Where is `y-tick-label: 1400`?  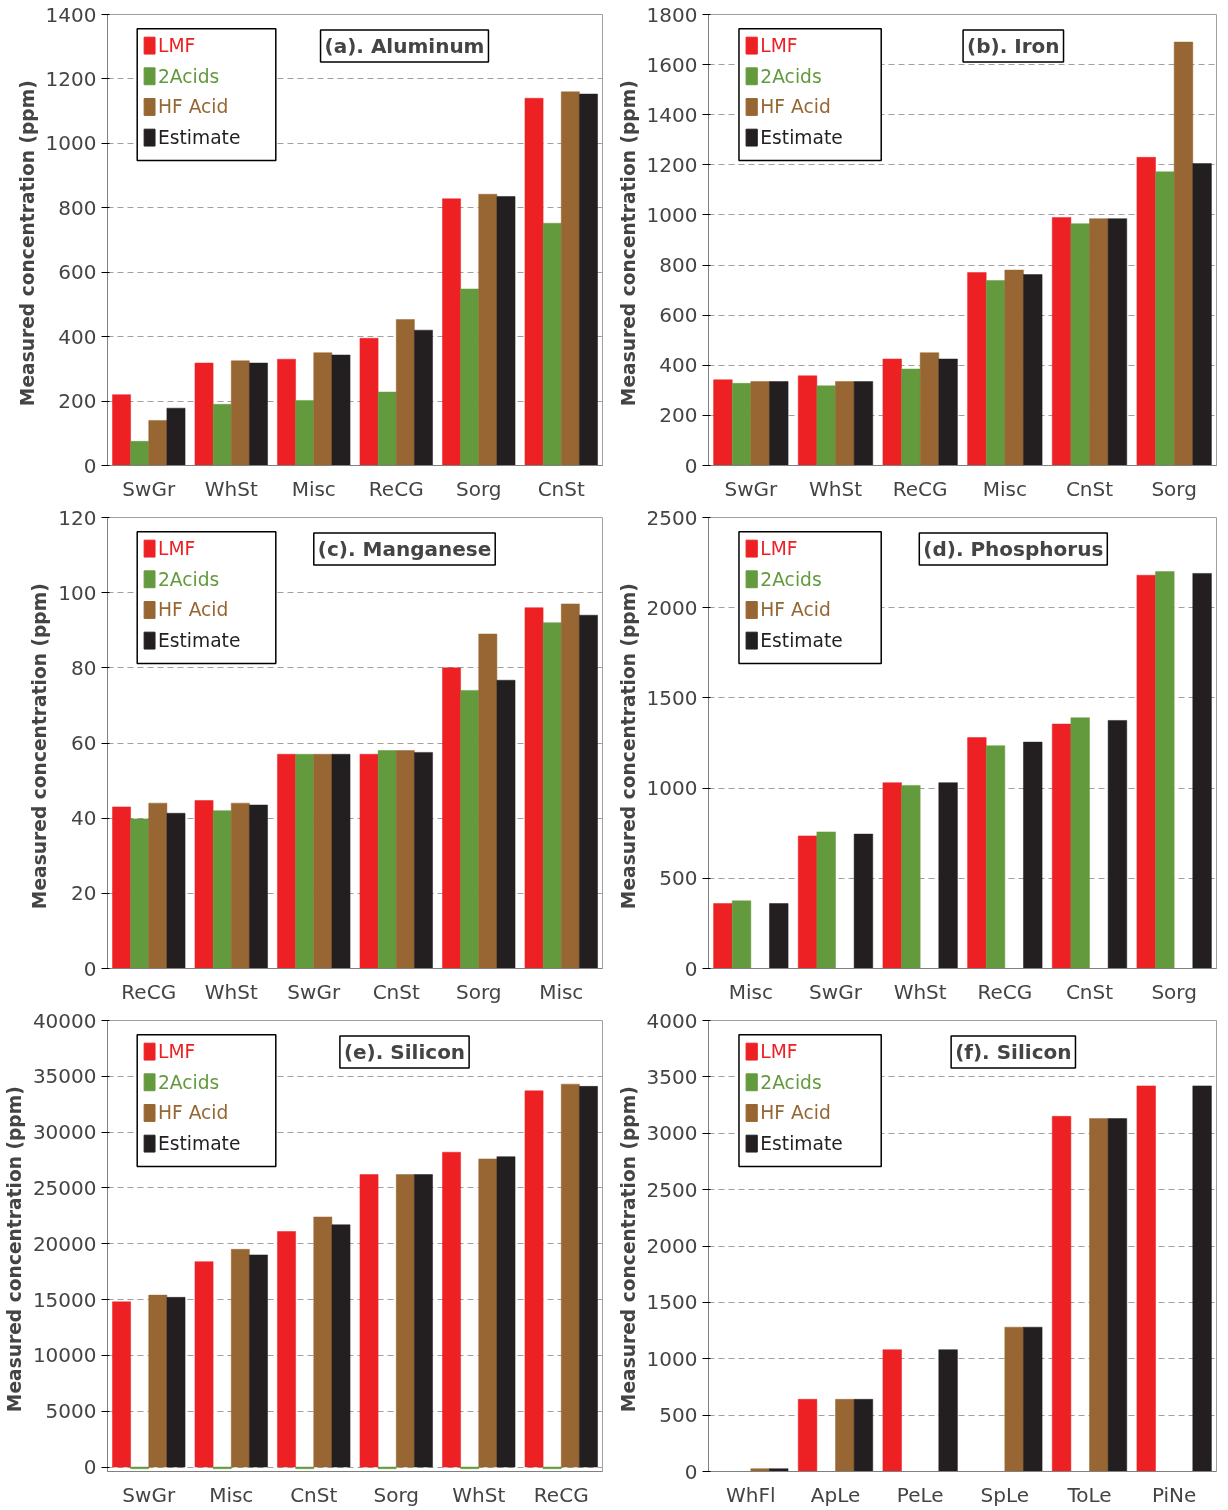 y-tick-label: 1400 is located at coordinates (71, 14).